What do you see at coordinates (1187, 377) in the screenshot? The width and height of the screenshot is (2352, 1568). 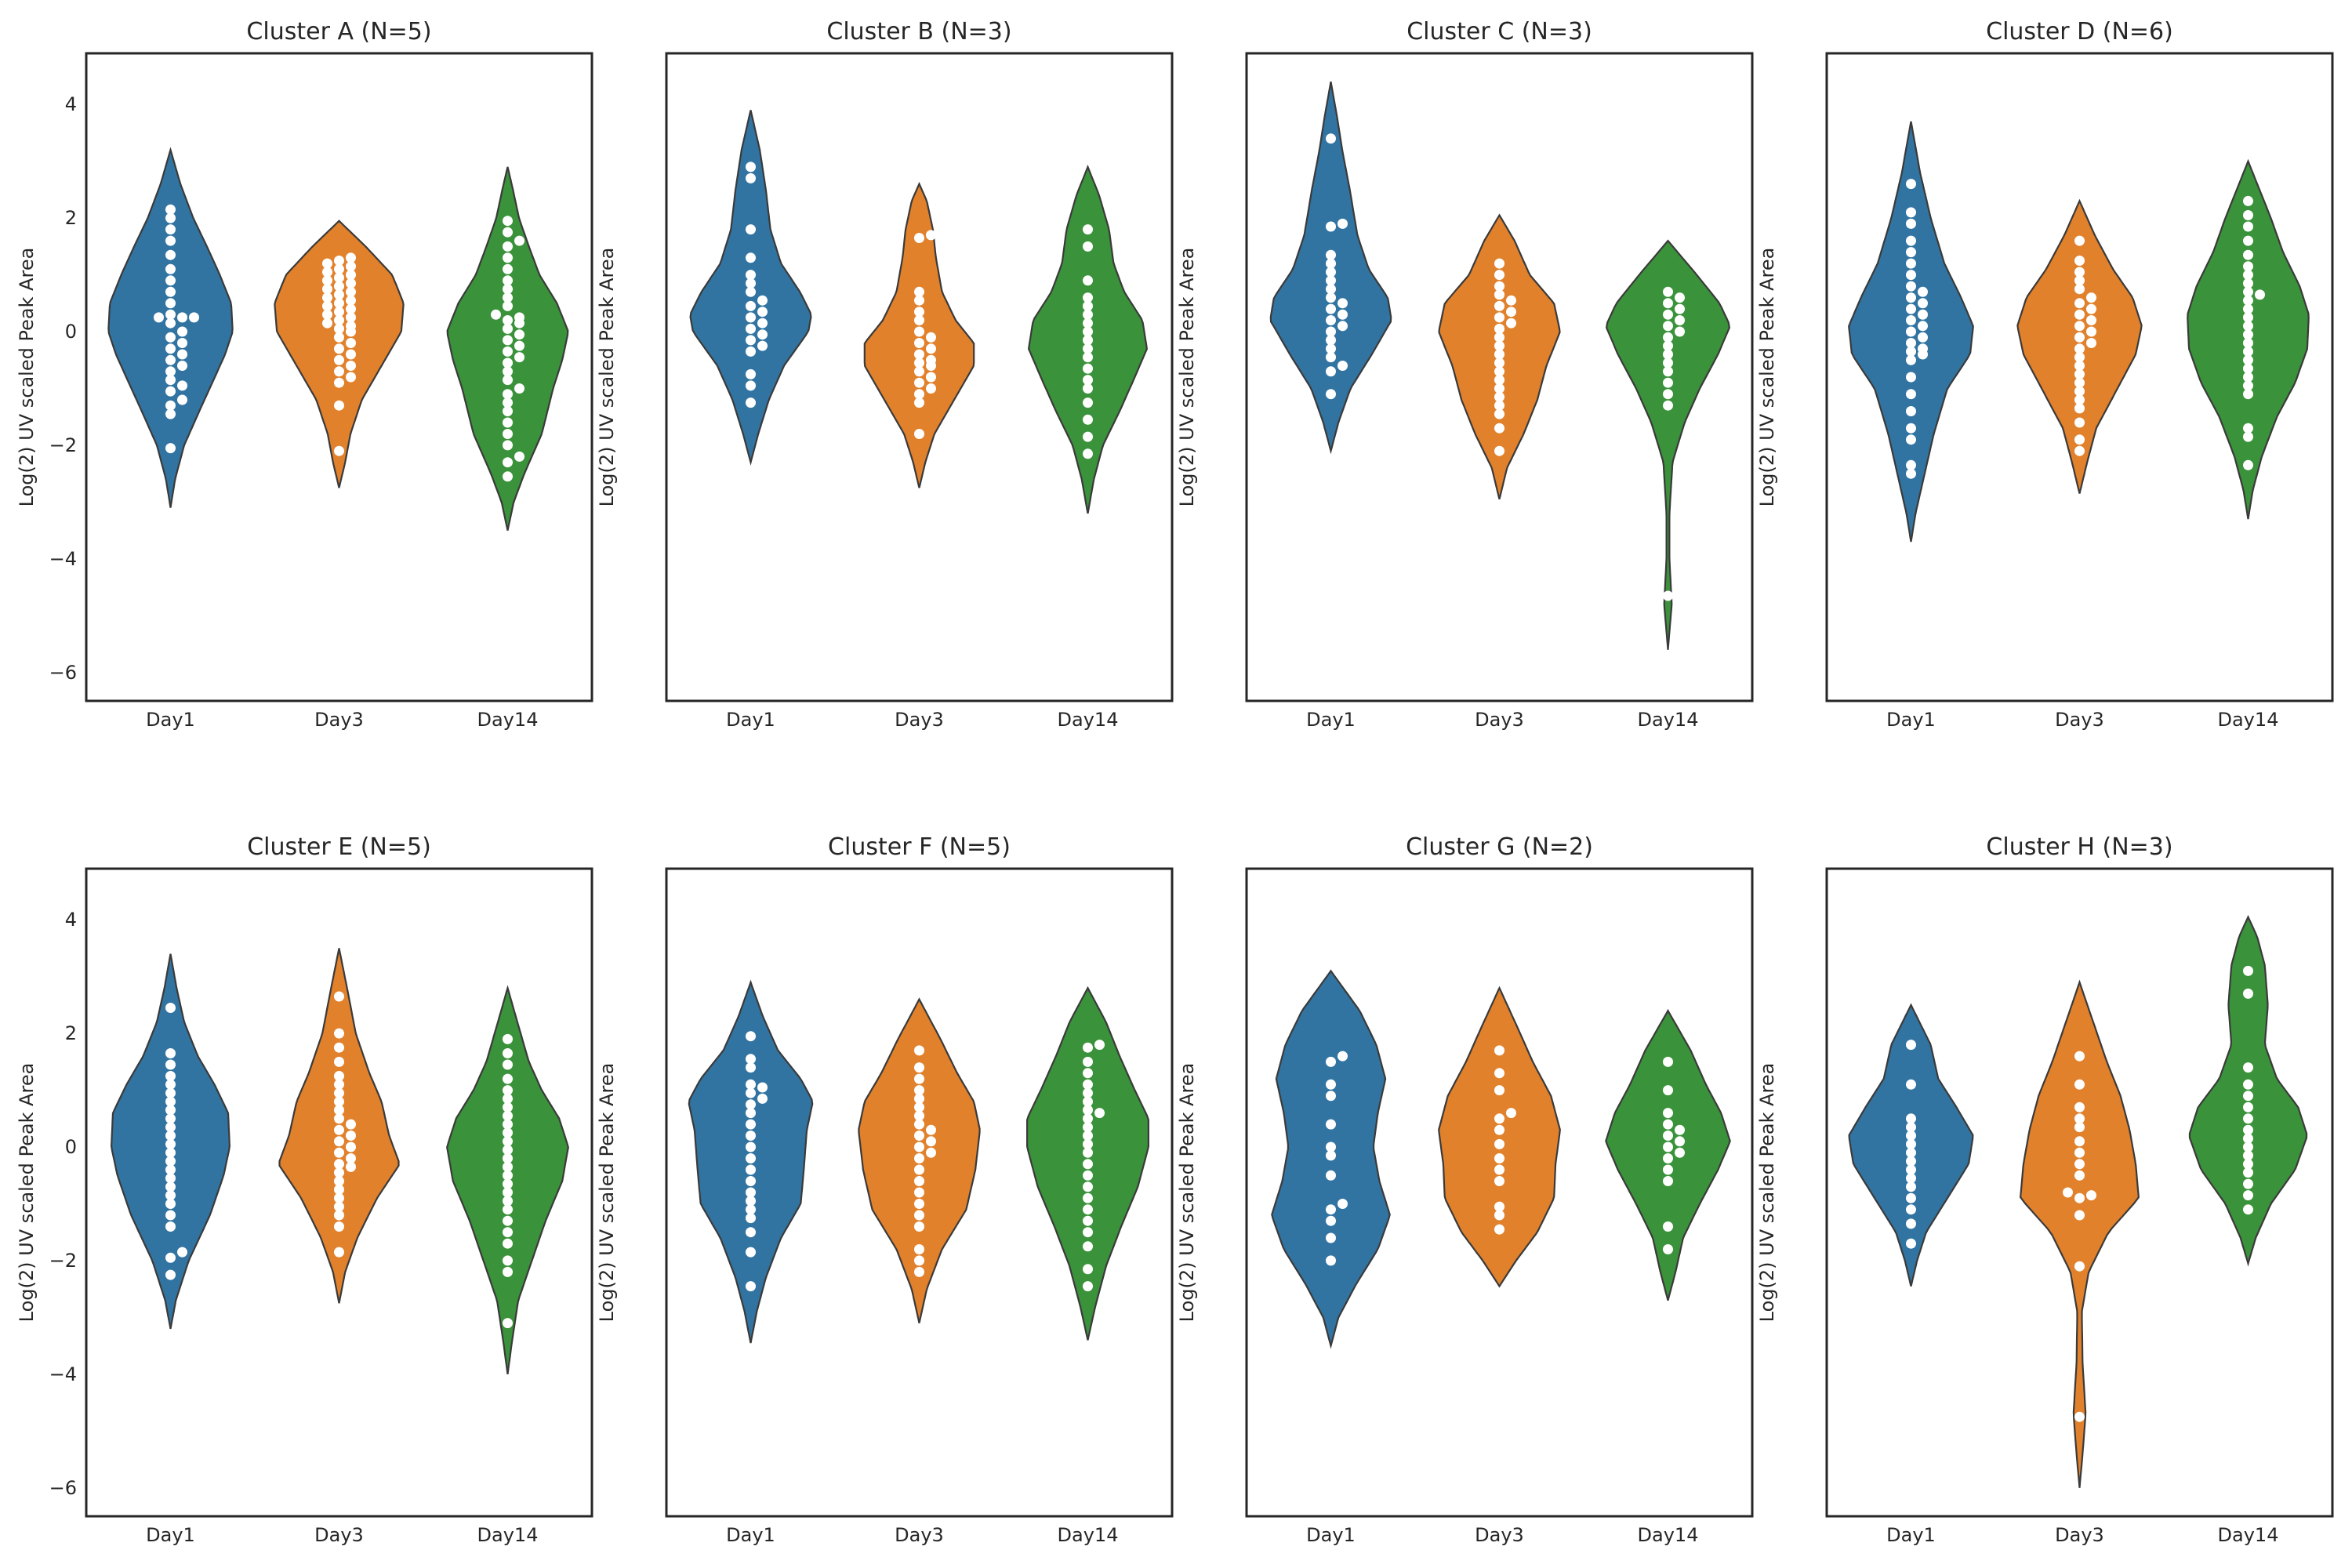 I see `y-axis-label: Log(2) UV scaled Peak Area` at bounding box center [1187, 377].